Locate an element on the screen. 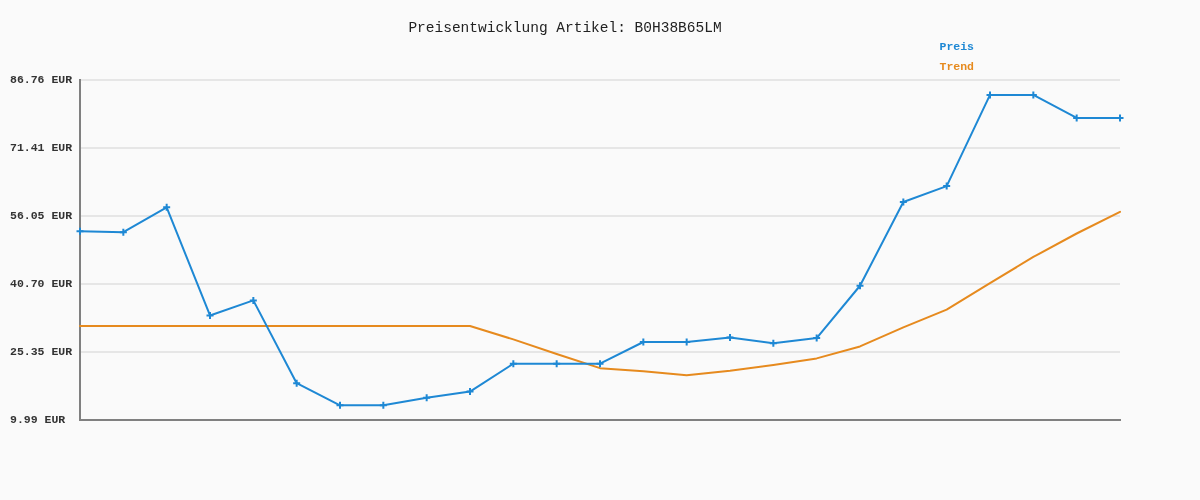 The image size is (1200, 500). y-tick-label: 71.41 EUR is located at coordinates (41, 147).